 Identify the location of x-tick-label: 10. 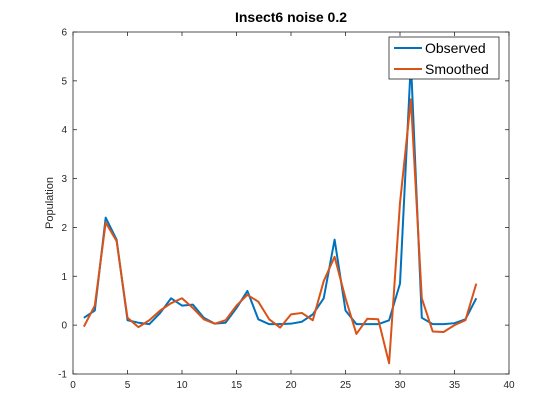
(182, 385).